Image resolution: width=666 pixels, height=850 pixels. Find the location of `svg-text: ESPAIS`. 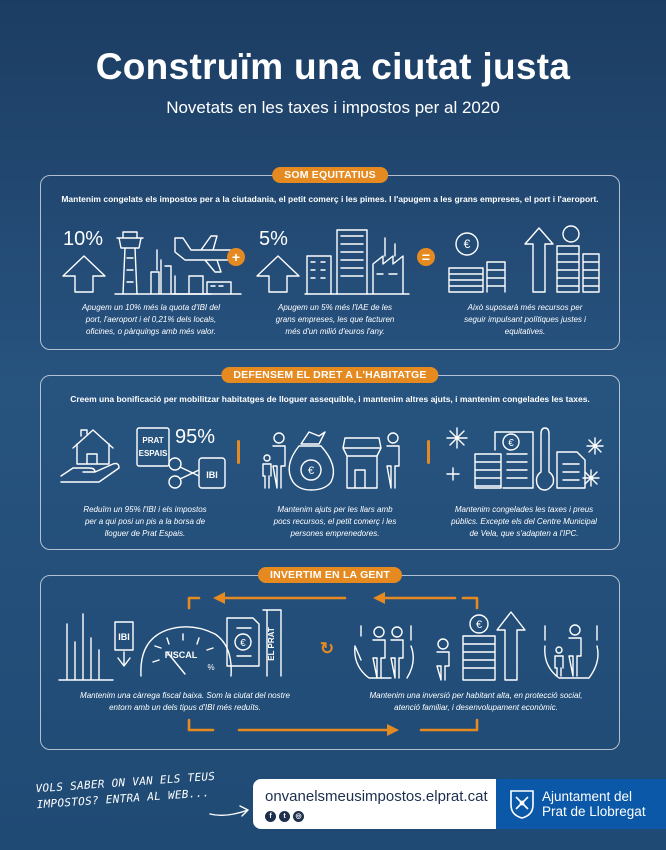

svg-text: ESPAIS is located at coordinates (153, 453).